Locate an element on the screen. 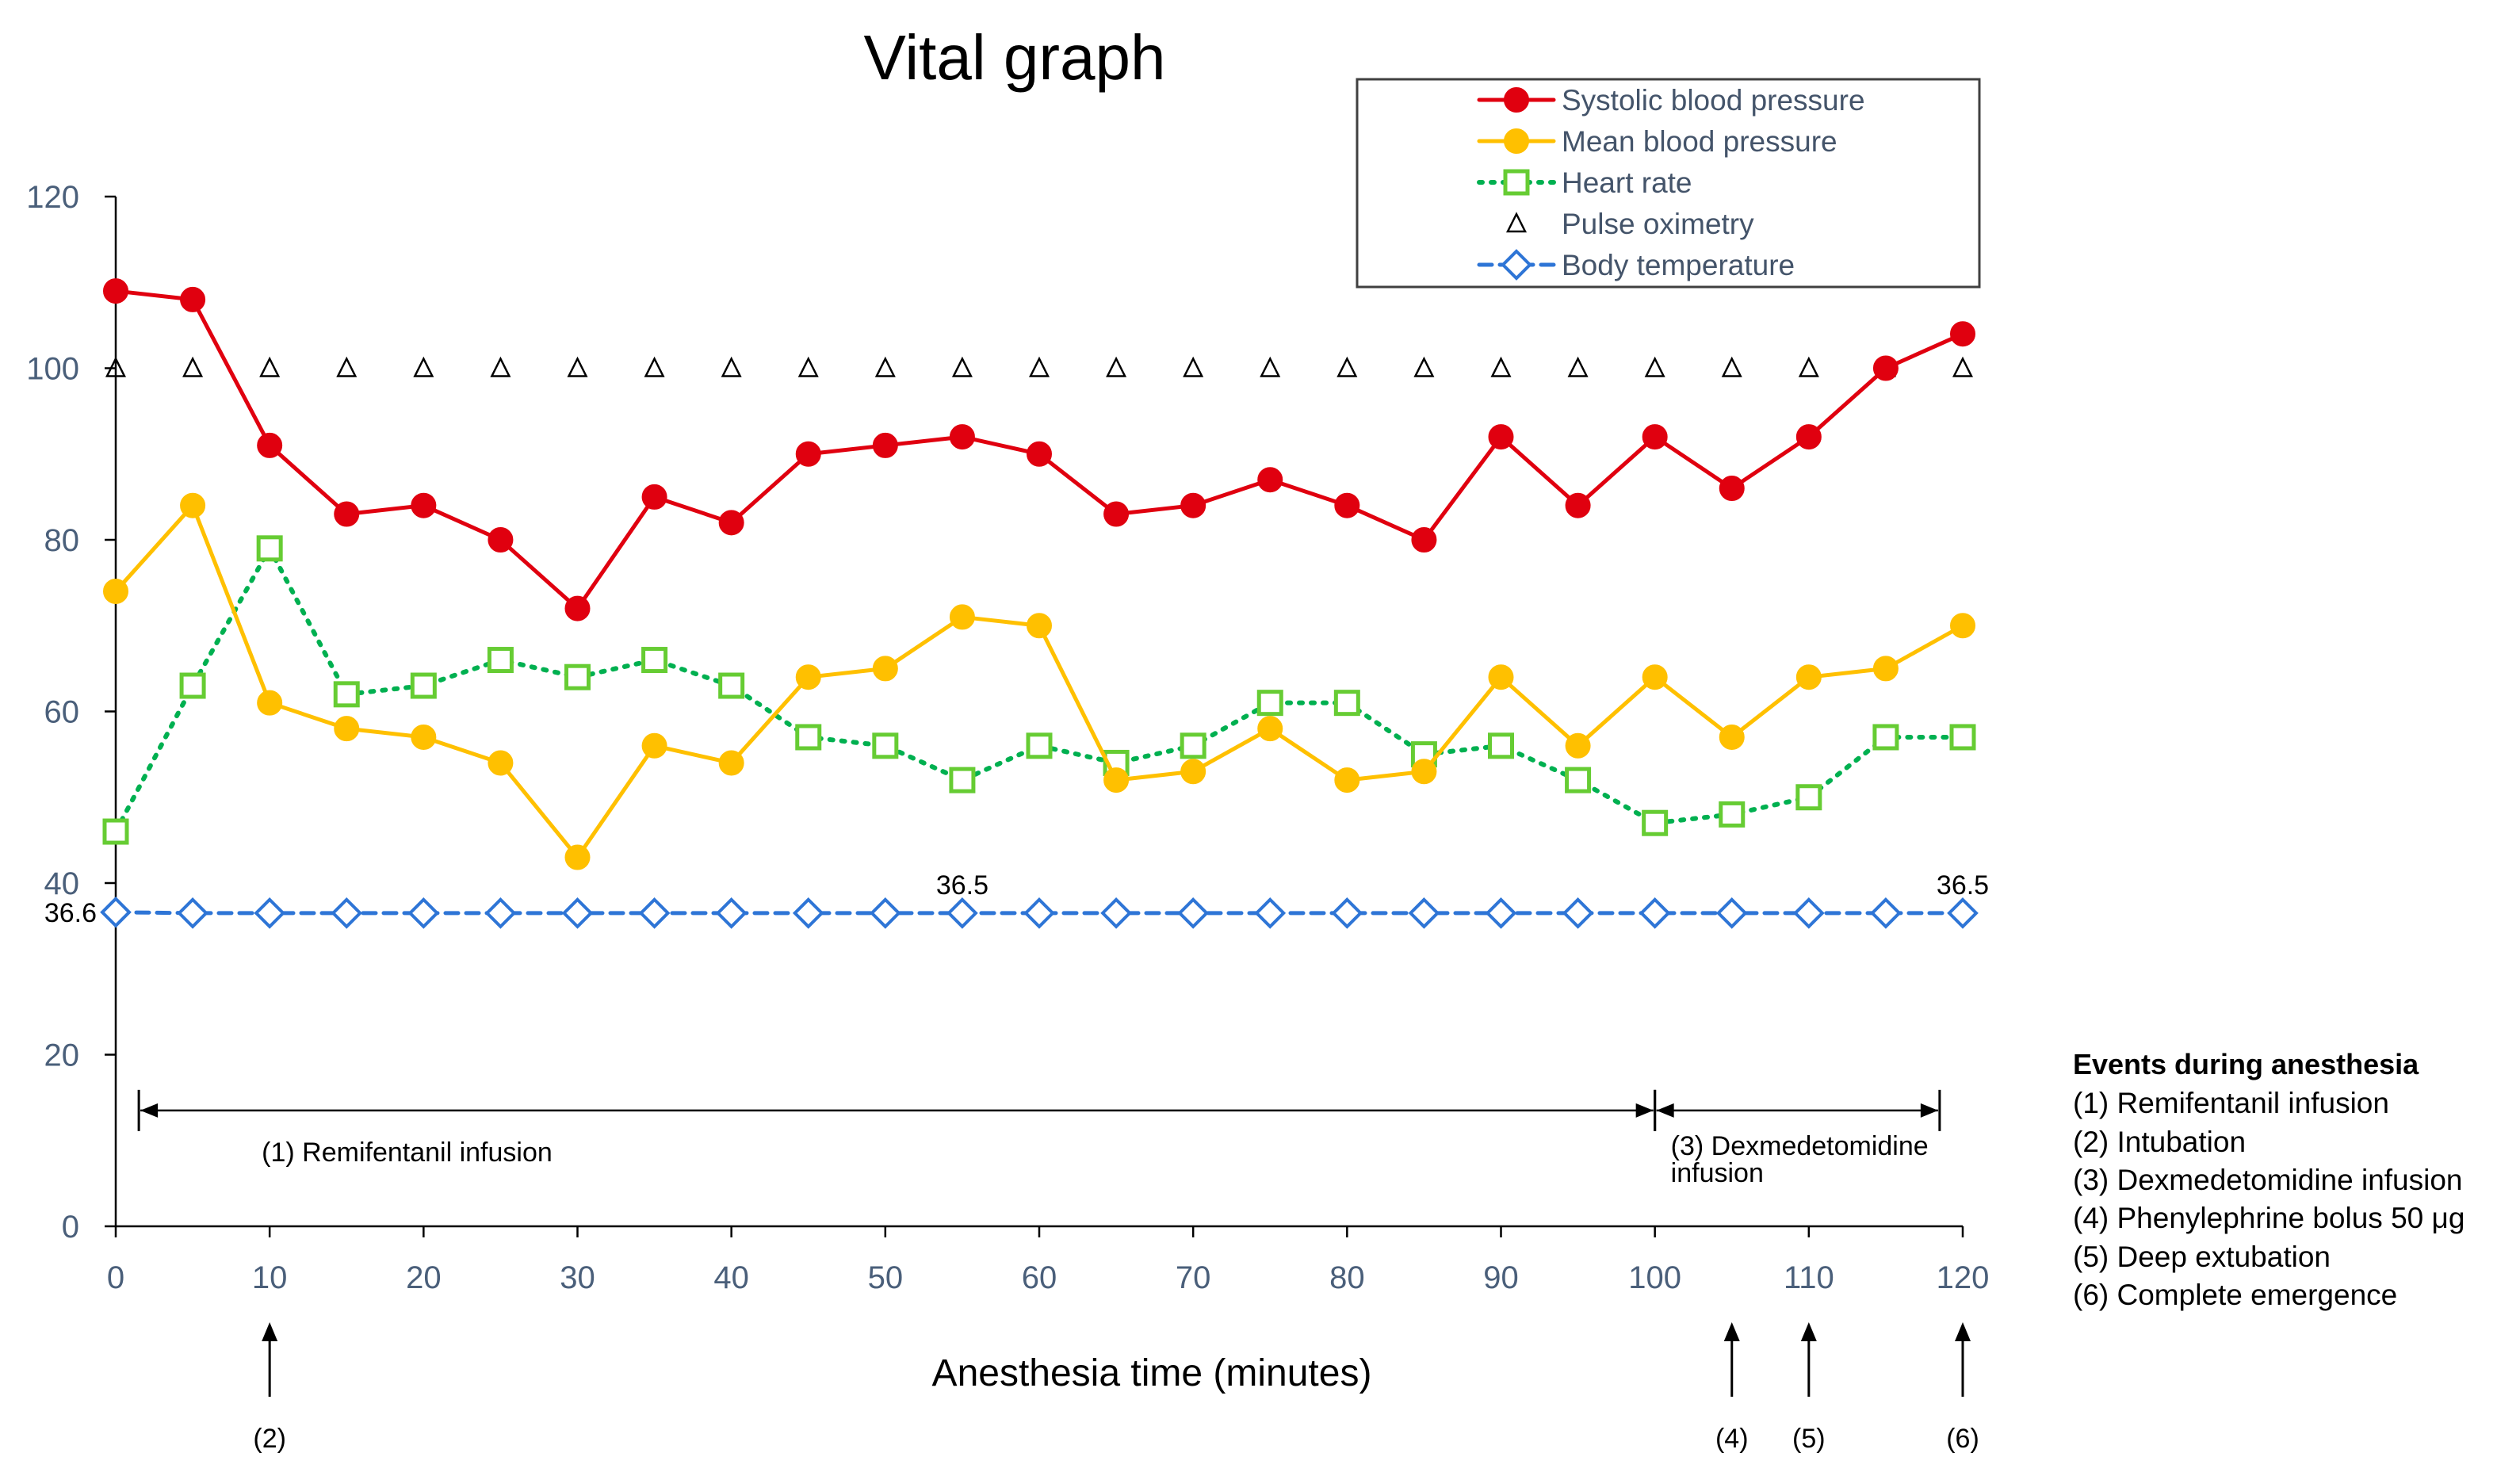 The width and height of the screenshot is (2520, 1476). x-tick-label: 90 is located at coordinates (1501, 1277).